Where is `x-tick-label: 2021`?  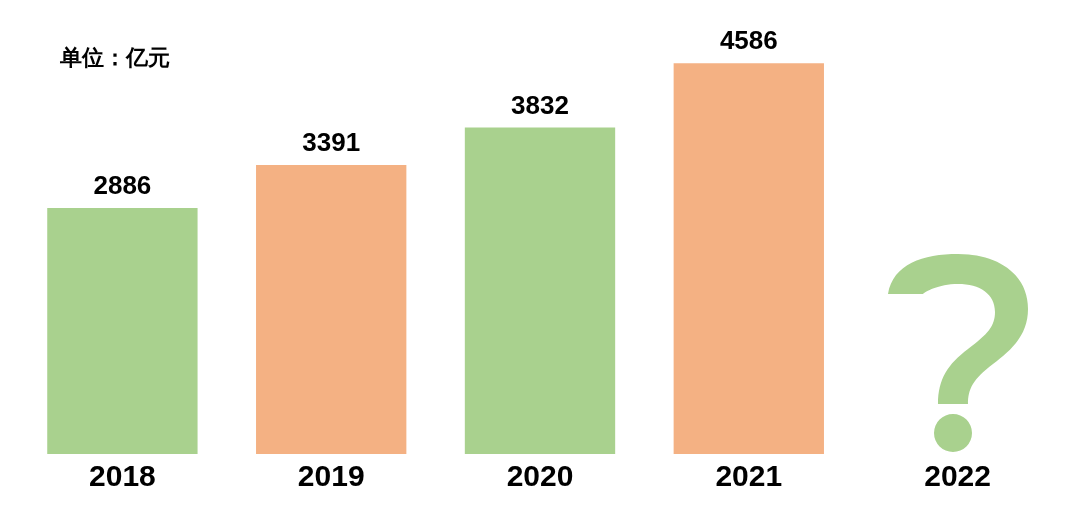 x-tick-label: 2021 is located at coordinates (749, 476).